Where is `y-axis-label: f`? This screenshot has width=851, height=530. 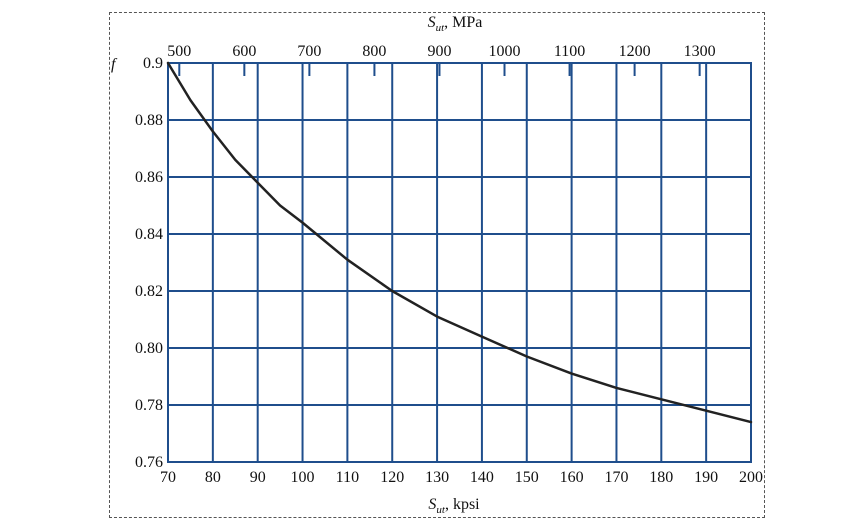
y-axis-label: f is located at coordinates (114, 64).